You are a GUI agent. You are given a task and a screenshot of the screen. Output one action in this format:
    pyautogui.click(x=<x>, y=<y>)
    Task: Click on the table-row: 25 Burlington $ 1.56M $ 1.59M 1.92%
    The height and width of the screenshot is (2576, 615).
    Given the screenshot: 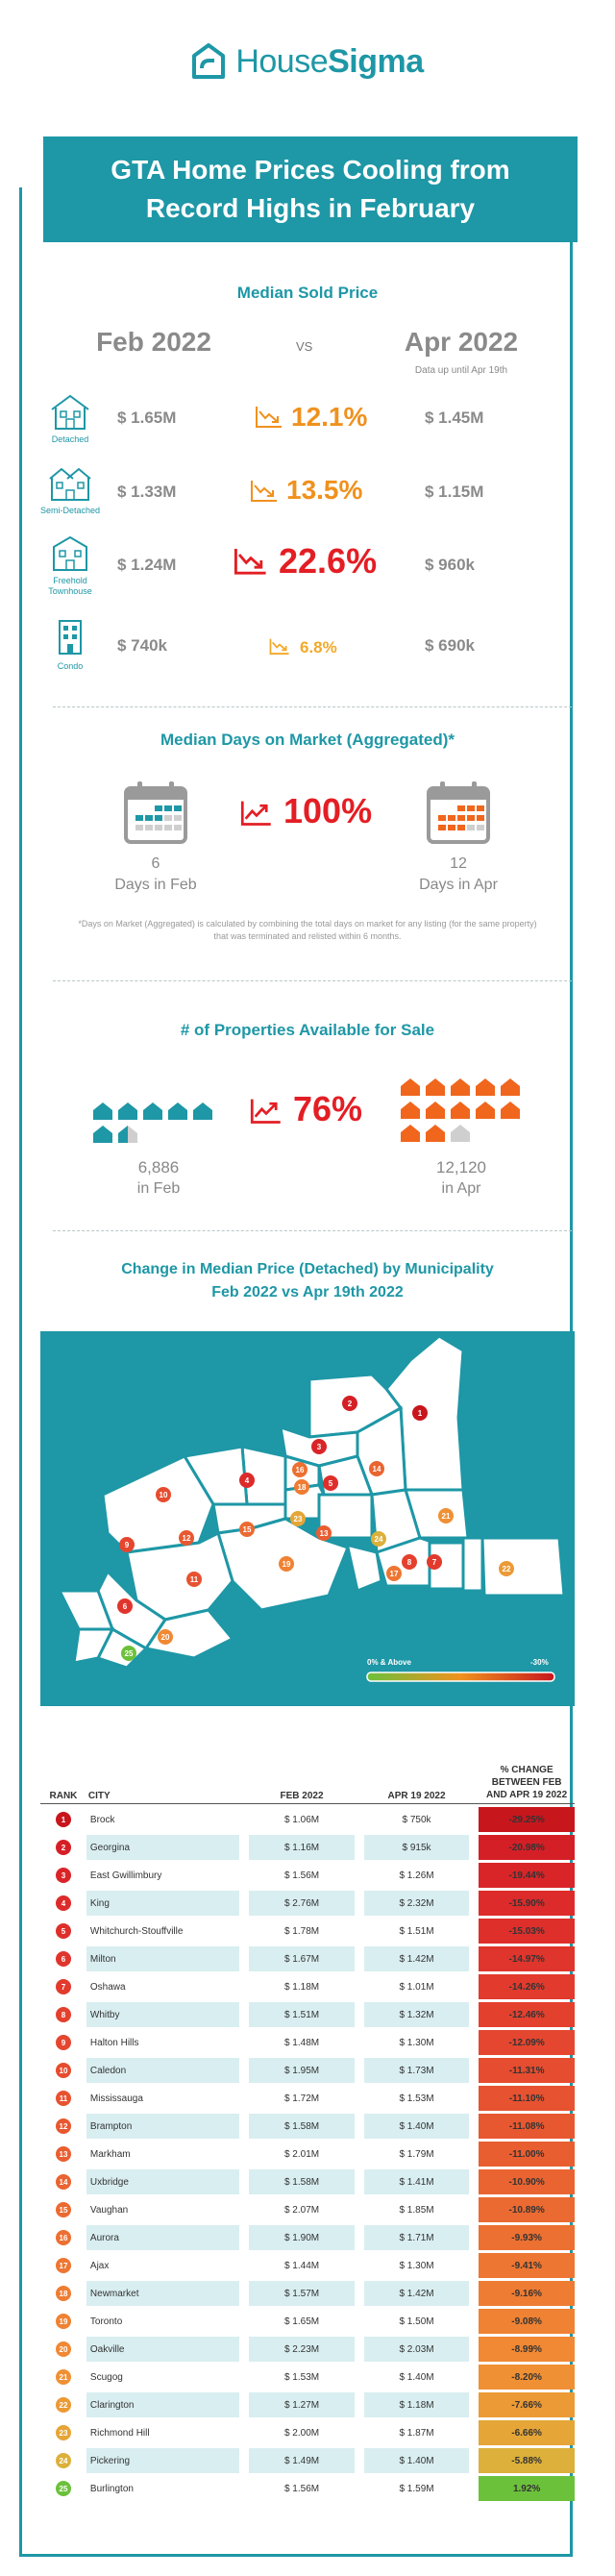 What is the action you would take?
    pyautogui.click(x=308, y=2489)
    